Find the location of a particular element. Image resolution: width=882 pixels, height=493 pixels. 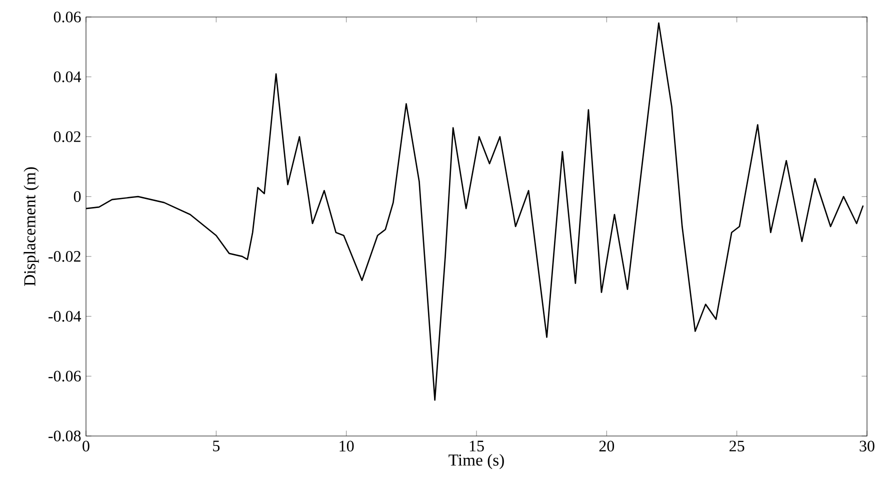

y-tick-label: -0.06 is located at coordinates (64, 376).